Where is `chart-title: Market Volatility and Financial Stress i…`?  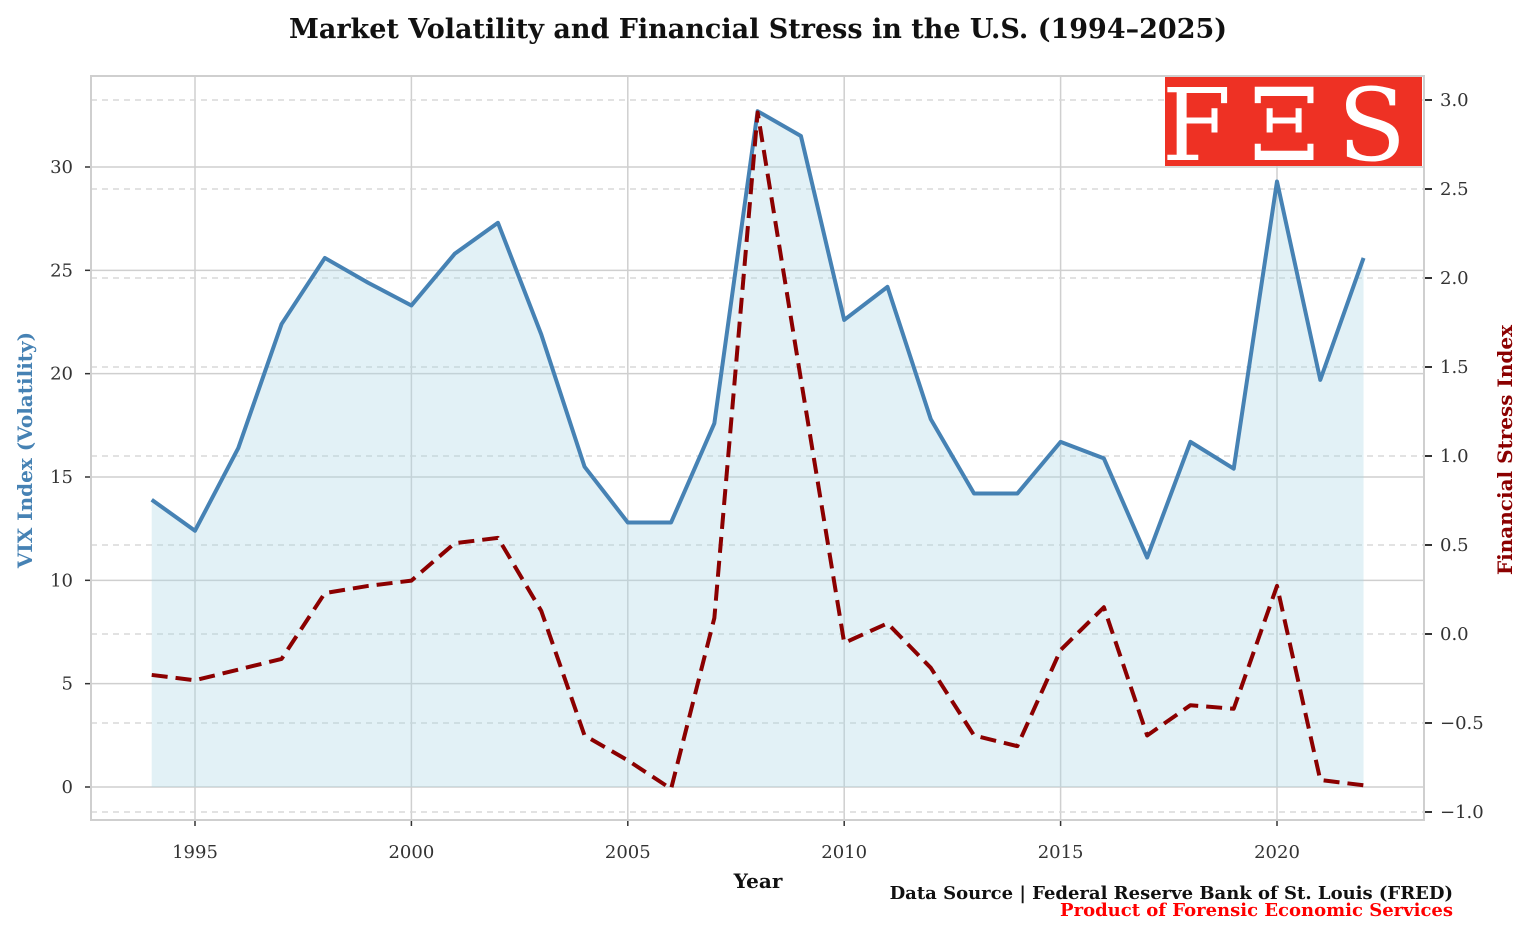
chart-title: Market Volatility and Financial Stress i… is located at coordinates (758, 29).